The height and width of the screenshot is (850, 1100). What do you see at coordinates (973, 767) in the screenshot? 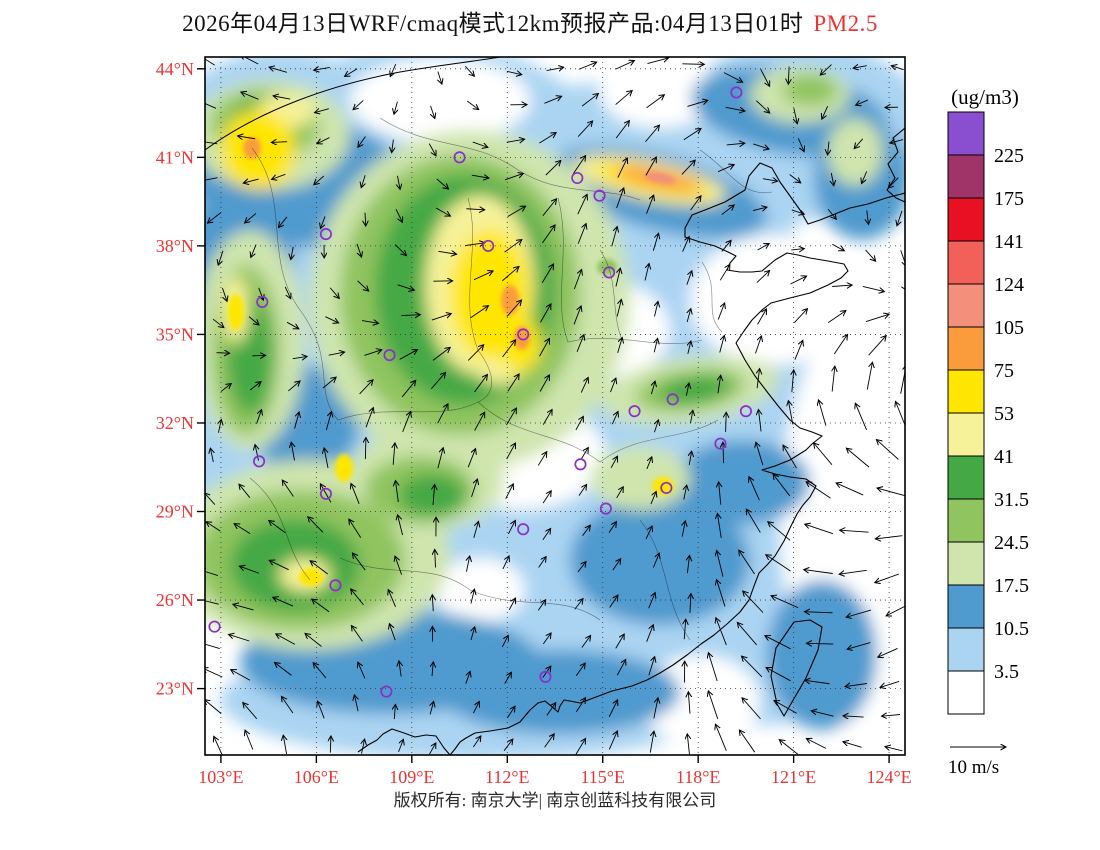
I see `wind-reference-label: 10 m/s` at bounding box center [973, 767].